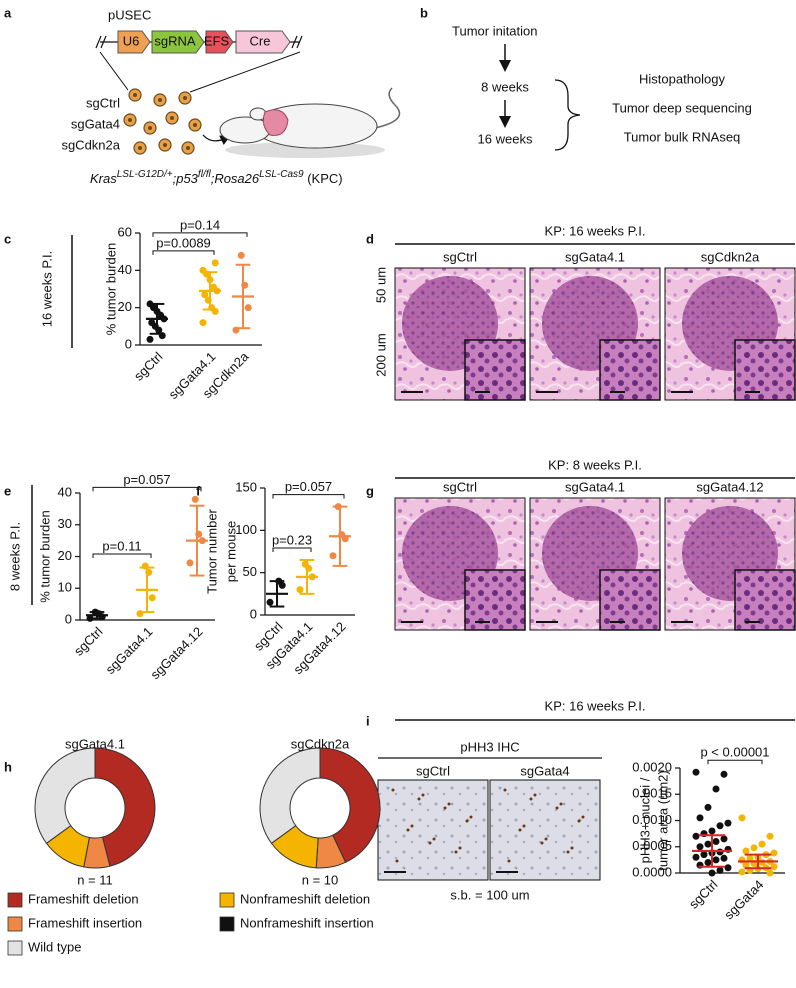  I want to click on allele: fl/fl, so click(205, 174).